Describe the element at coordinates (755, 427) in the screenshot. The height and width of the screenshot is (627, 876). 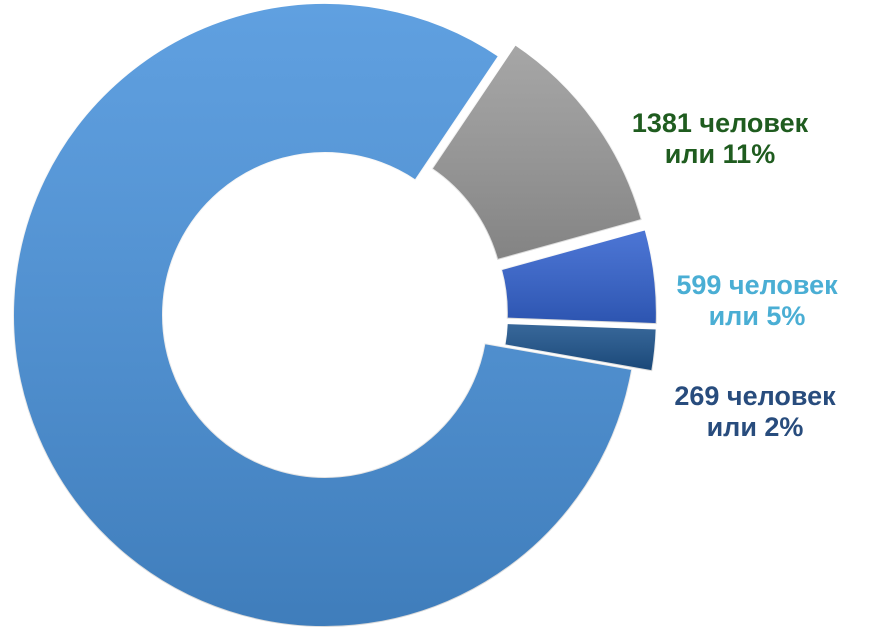
I see `value-label: или 2%` at that location.